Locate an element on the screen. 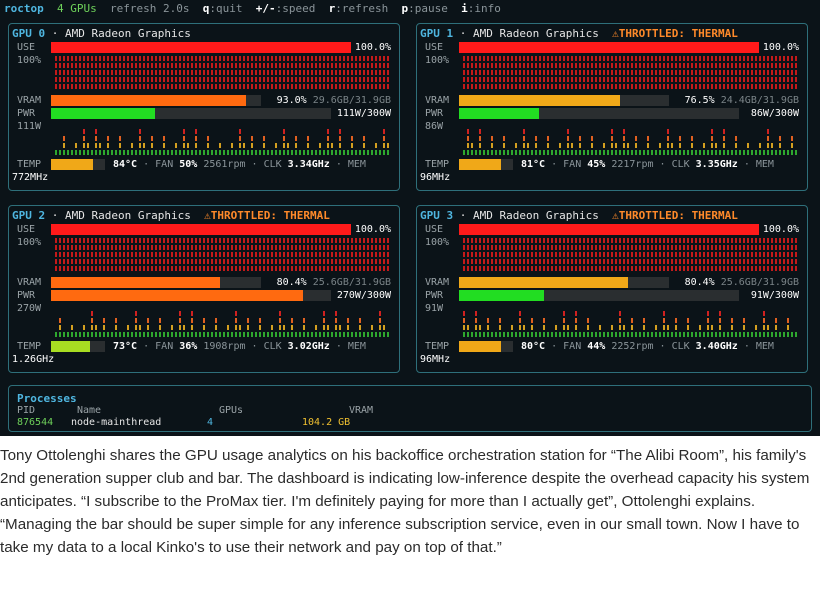  gpu-title: GPU 0 · AMD Radeon Graphics is located at coordinates (101, 33).